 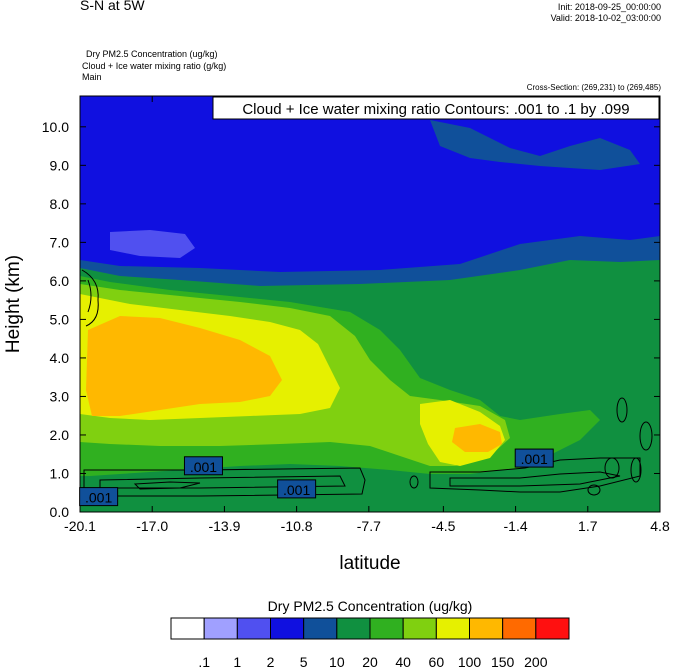 I want to click on x-tick-label: -17.0, so click(x=152, y=526).